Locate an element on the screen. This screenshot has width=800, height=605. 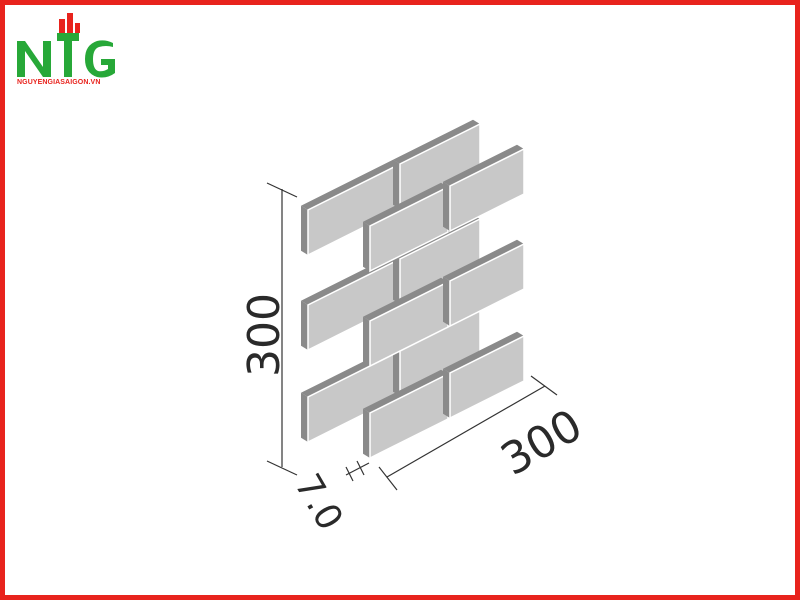
thickness-tick-left is located at coordinates (349, 474).